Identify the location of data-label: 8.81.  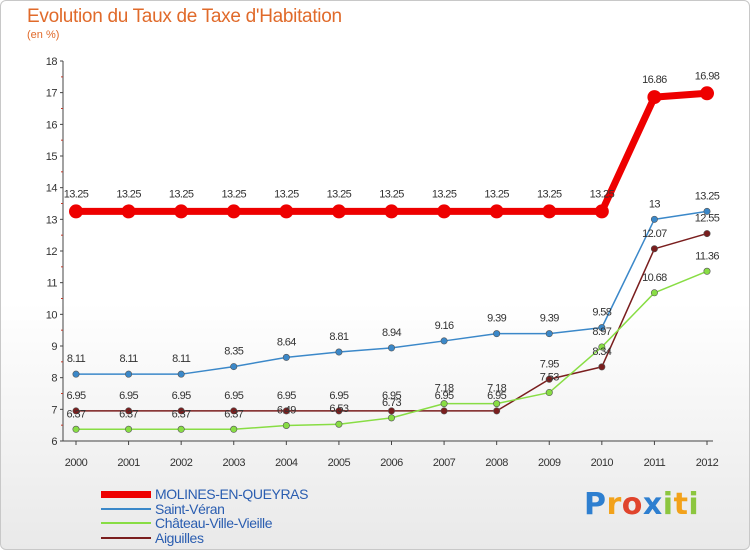
(338, 337).